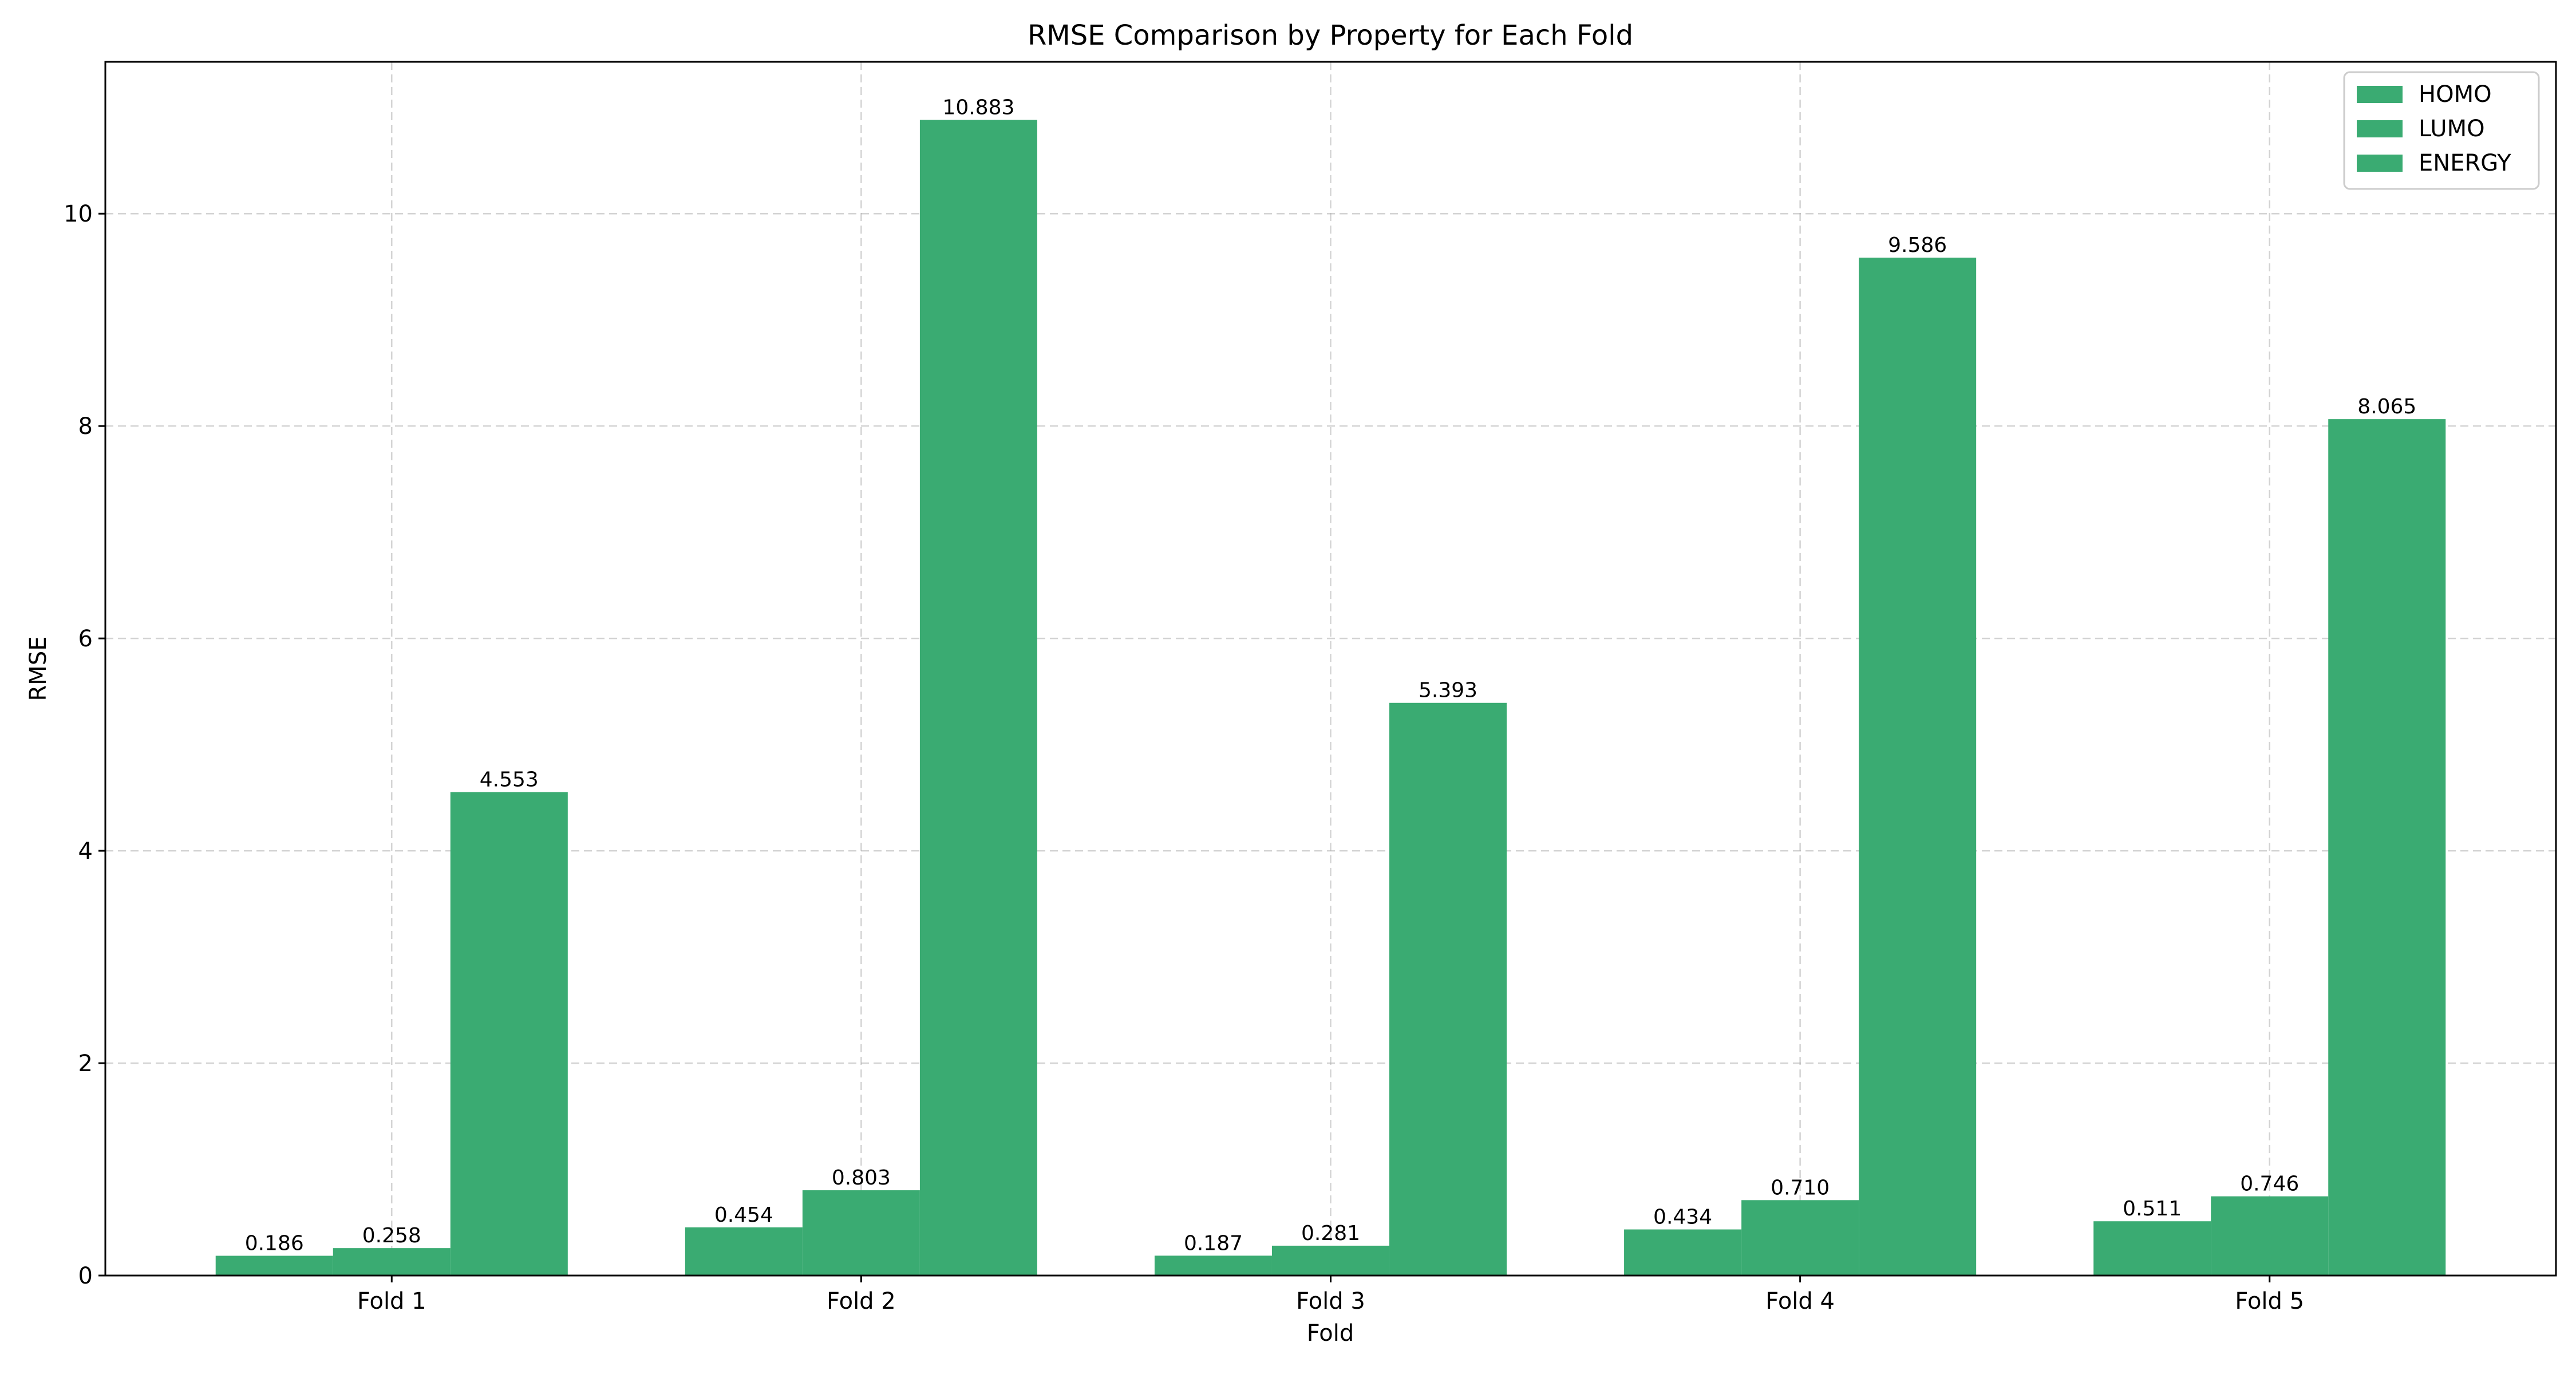 The image size is (2576, 1374). Describe the element at coordinates (85, 1276) in the screenshot. I see `y-tick-label: 0` at that location.